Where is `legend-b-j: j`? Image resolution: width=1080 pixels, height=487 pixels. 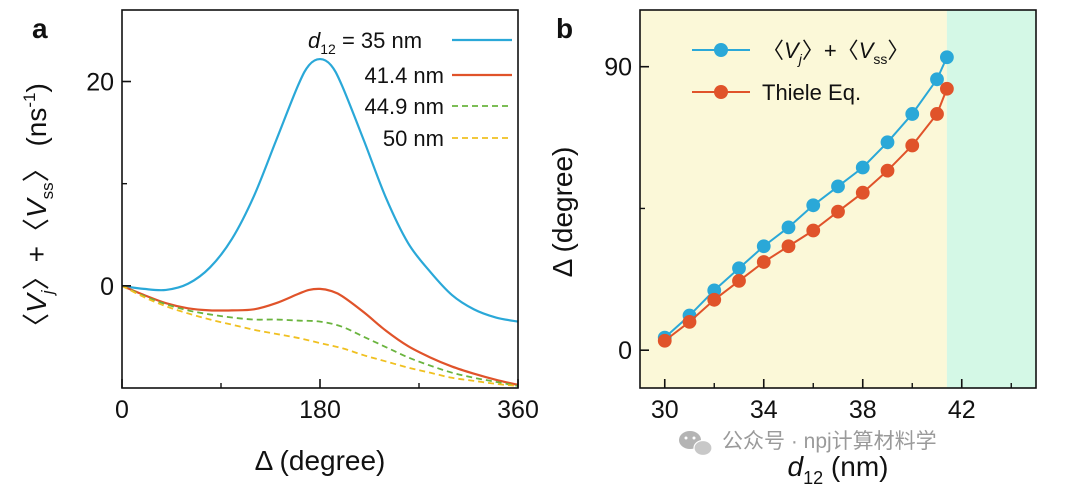
legend-b-j: j is located at coordinates (800, 59).